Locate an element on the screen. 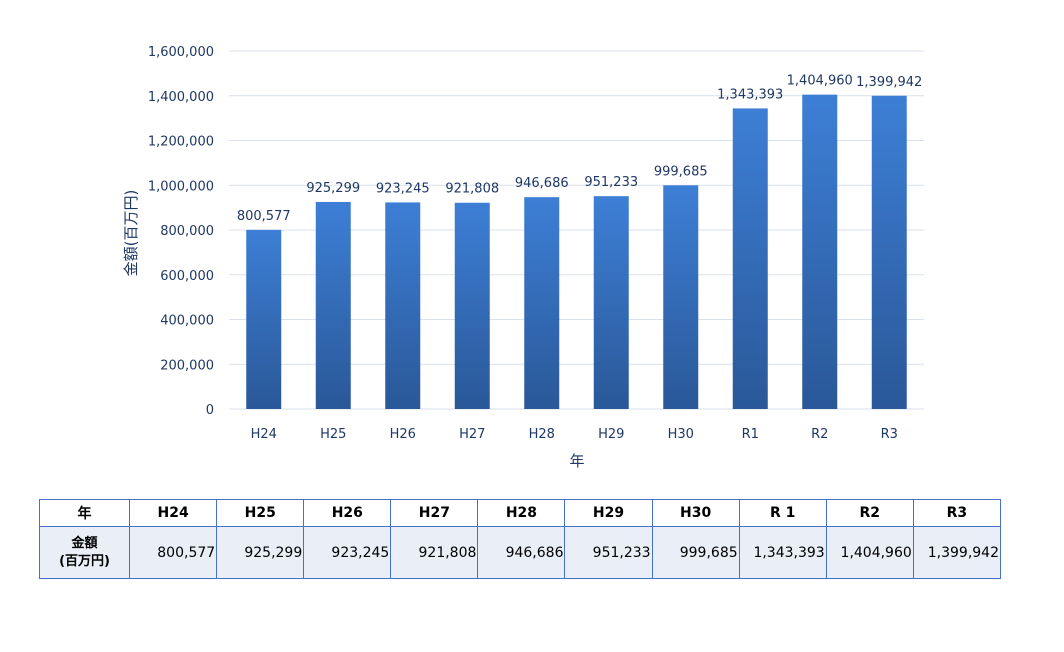 The width and height of the screenshot is (1064, 652). table-header-cell: H25 is located at coordinates (260, 513).